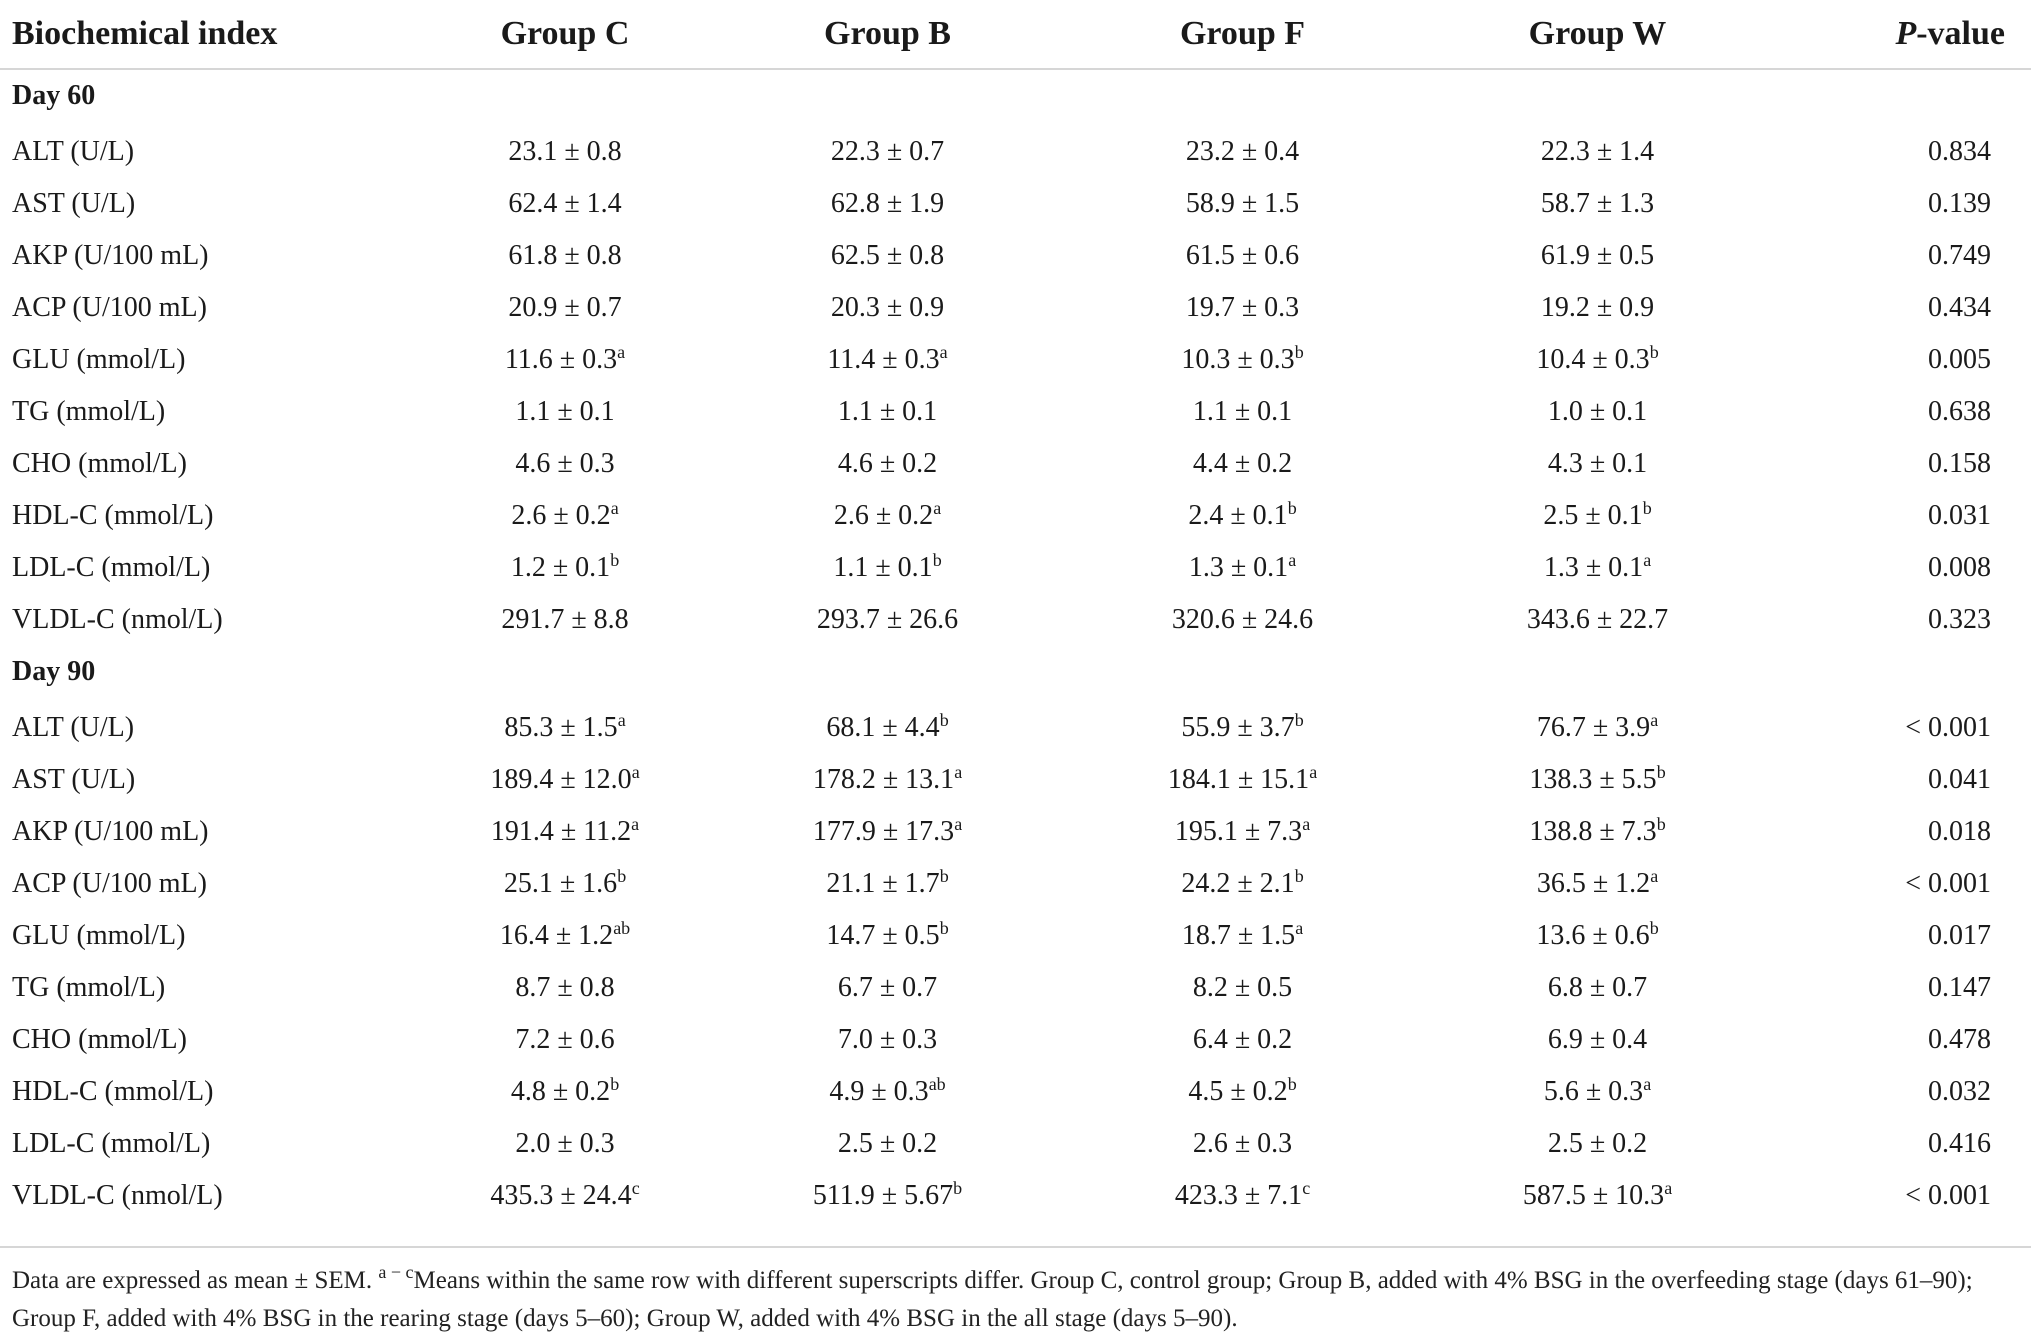  What do you see at coordinates (113, 515) in the screenshot?
I see `row-label: HDL-C (mmol/L)` at bounding box center [113, 515].